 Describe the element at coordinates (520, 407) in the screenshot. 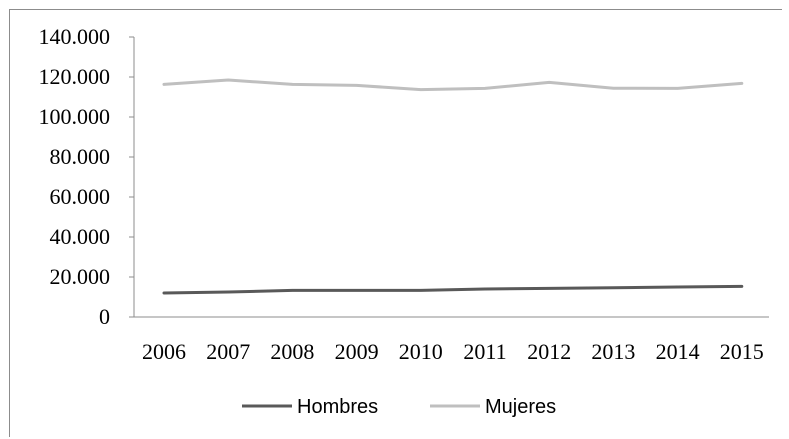

I see `legend-label: Mujeres` at that location.